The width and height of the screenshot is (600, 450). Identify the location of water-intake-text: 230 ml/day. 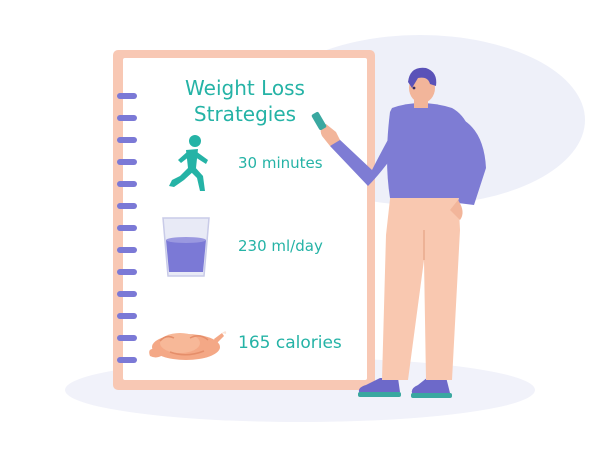
(280, 246).